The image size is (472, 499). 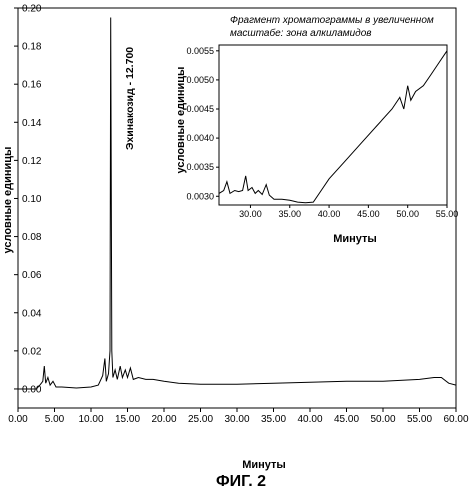 I want to click on main-y-tick-label: 0.08, so click(x=32, y=237).